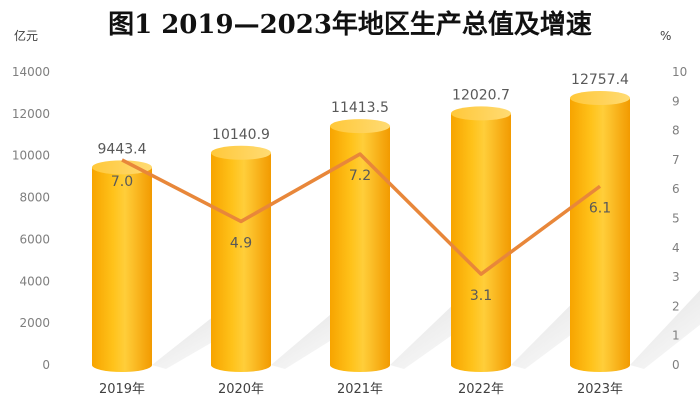  What do you see at coordinates (122, 149) in the screenshot?
I see `bar-value-label: 9443.4` at bounding box center [122, 149].